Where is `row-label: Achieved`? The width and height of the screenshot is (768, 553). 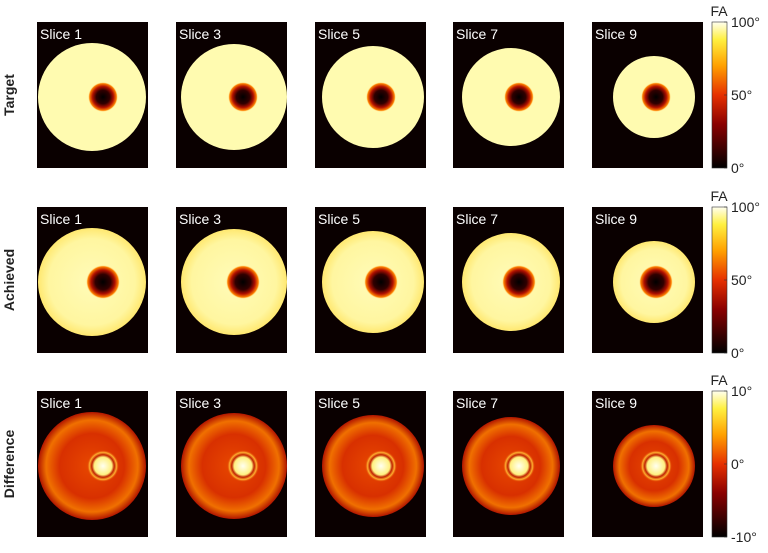 row-label: Achieved is located at coordinates (9, 280).